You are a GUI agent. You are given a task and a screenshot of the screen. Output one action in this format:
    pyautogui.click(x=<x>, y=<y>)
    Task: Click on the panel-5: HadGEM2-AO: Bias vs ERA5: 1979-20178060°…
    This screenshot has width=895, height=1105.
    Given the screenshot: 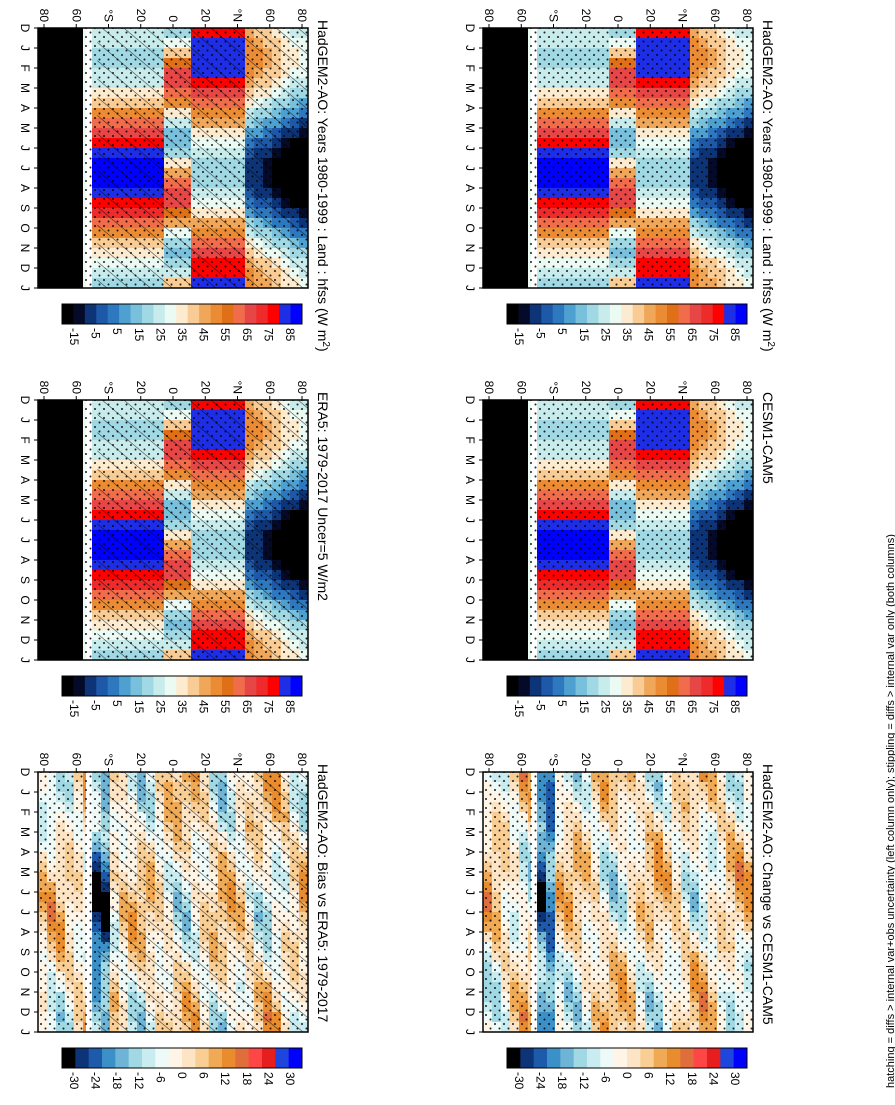 What is the action you would take?
    pyautogui.click(x=174, y=921)
    